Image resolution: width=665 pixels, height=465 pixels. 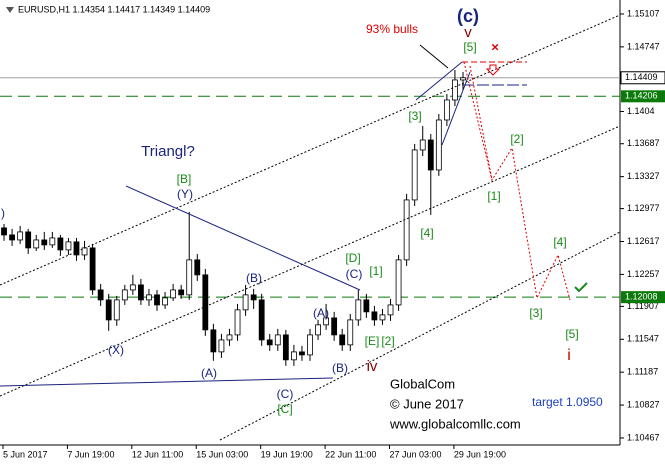 I want to click on y-tick-label: 1.15107, so click(x=643, y=13).